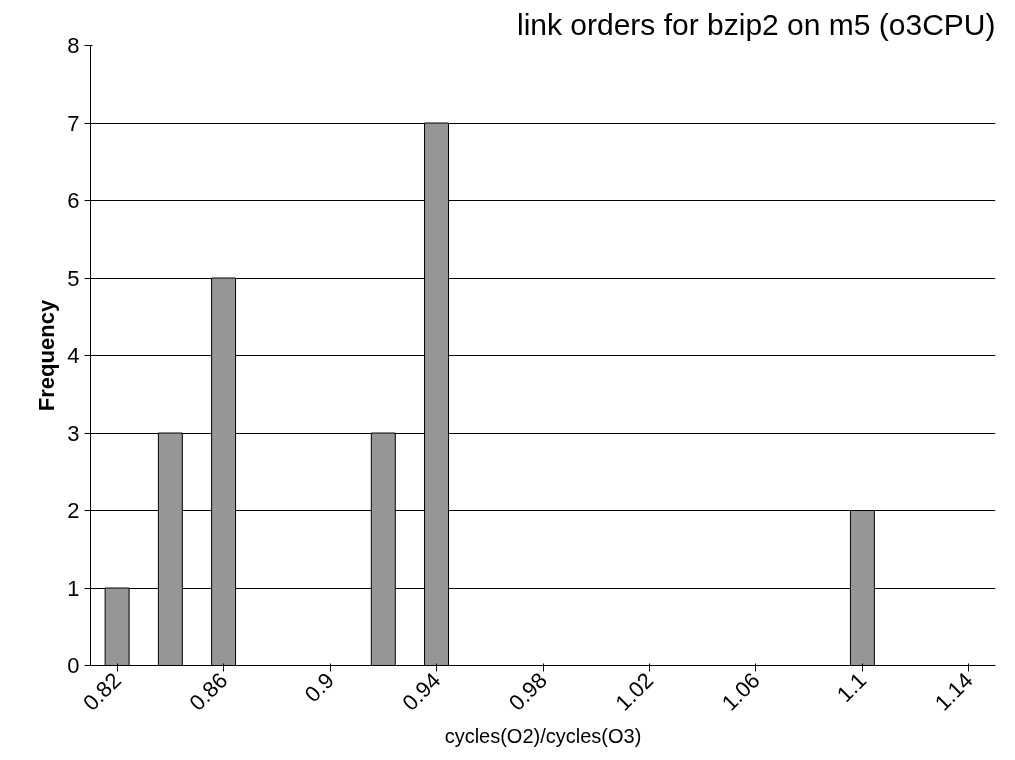  What do you see at coordinates (73, 433) in the screenshot?
I see `y-tick-label: 3` at bounding box center [73, 433].